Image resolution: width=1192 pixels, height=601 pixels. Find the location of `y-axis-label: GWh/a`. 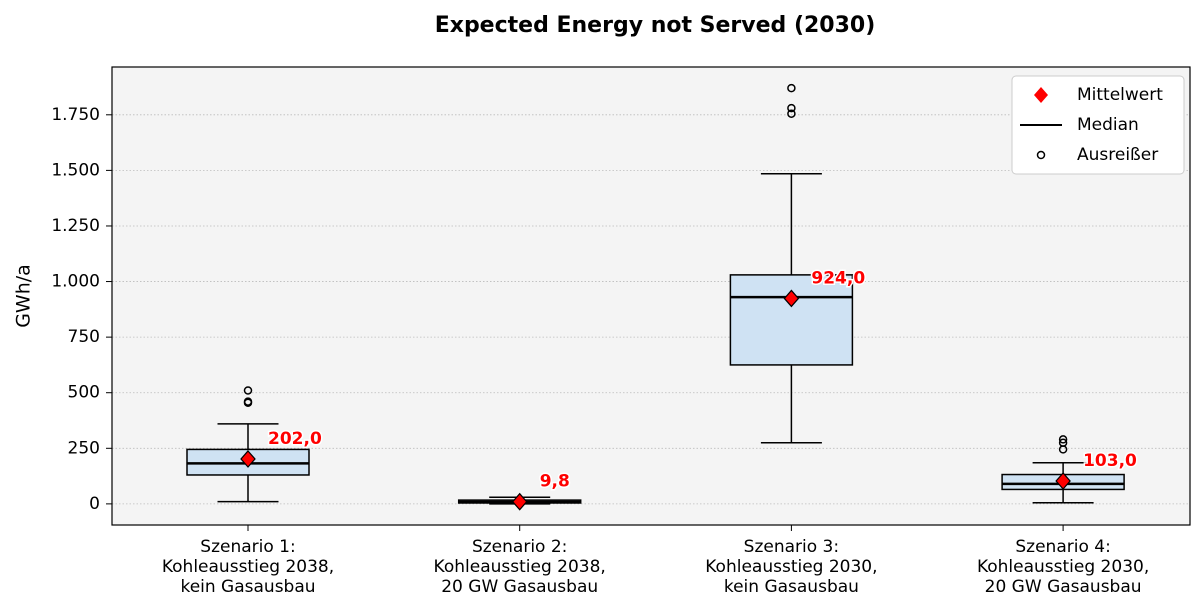

y-axis-label: GWh/a is located at coordinates (24, 296).